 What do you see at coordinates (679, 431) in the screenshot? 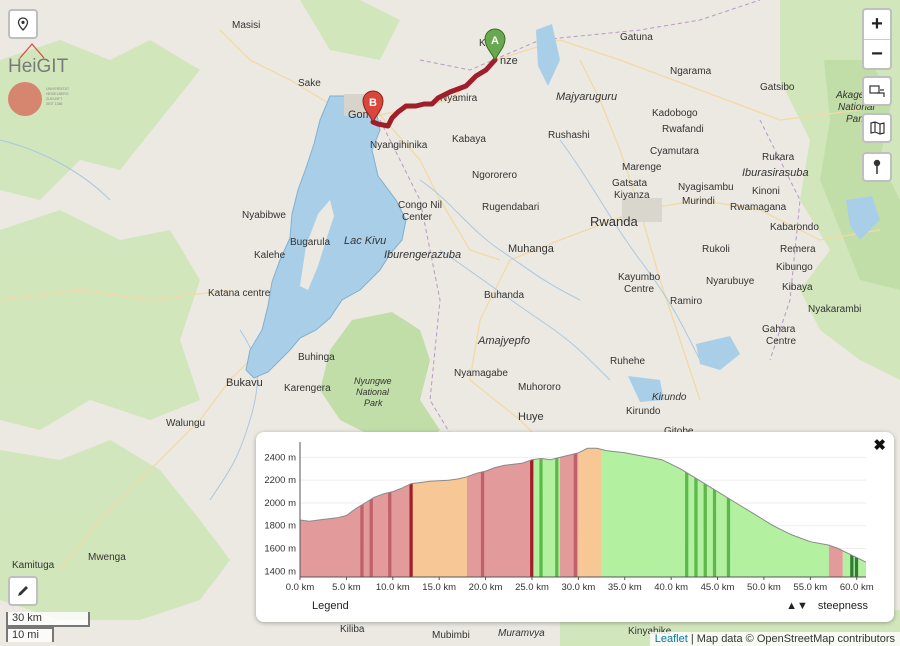
I see `place-label: Gitobe` at bounding box center [679, 431].